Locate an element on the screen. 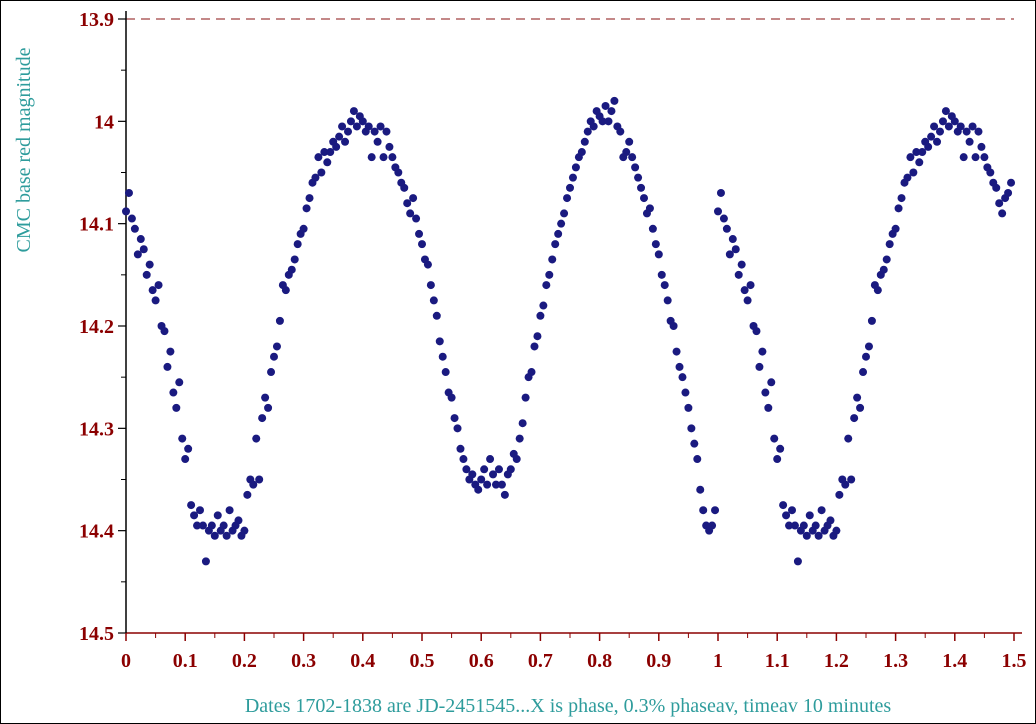 The width and height of the screenshot is (1036, 724). x-tick-label: 1.1 is located at coordinates (777, 661).